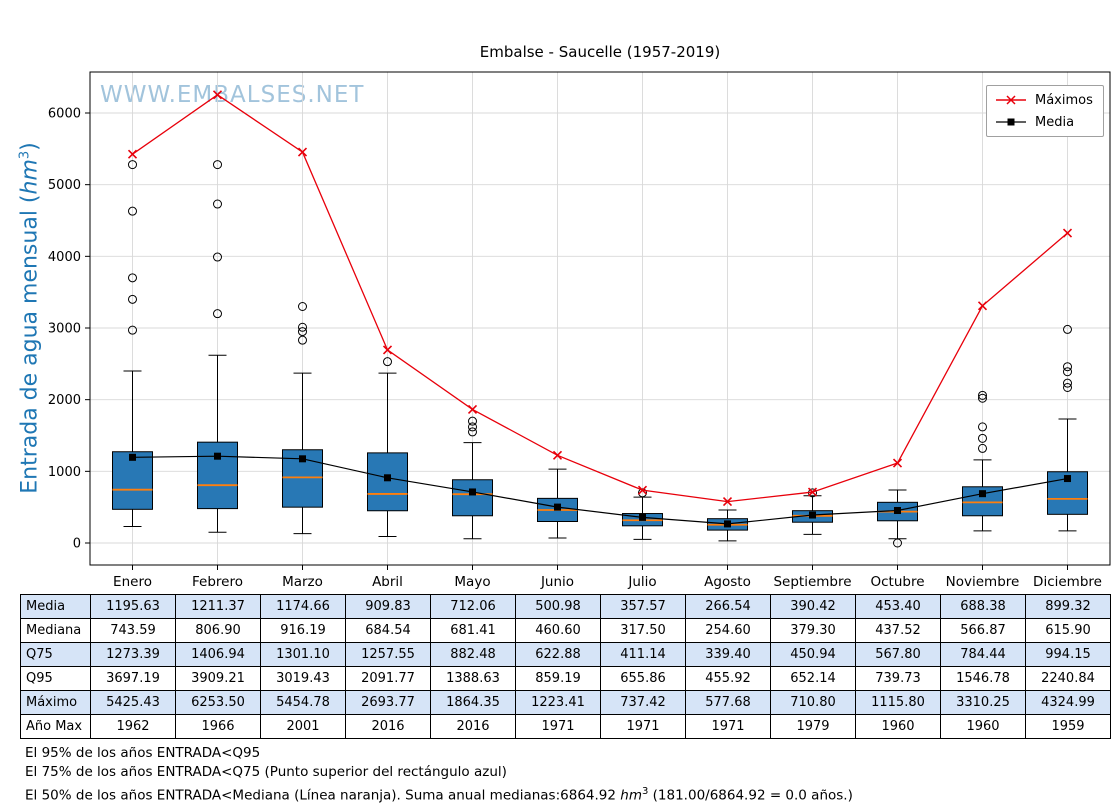  What do you see at coordinates (643, 654) in the screenshot?
I see `table-cell: 411.14` at bounding box center [643, 654].